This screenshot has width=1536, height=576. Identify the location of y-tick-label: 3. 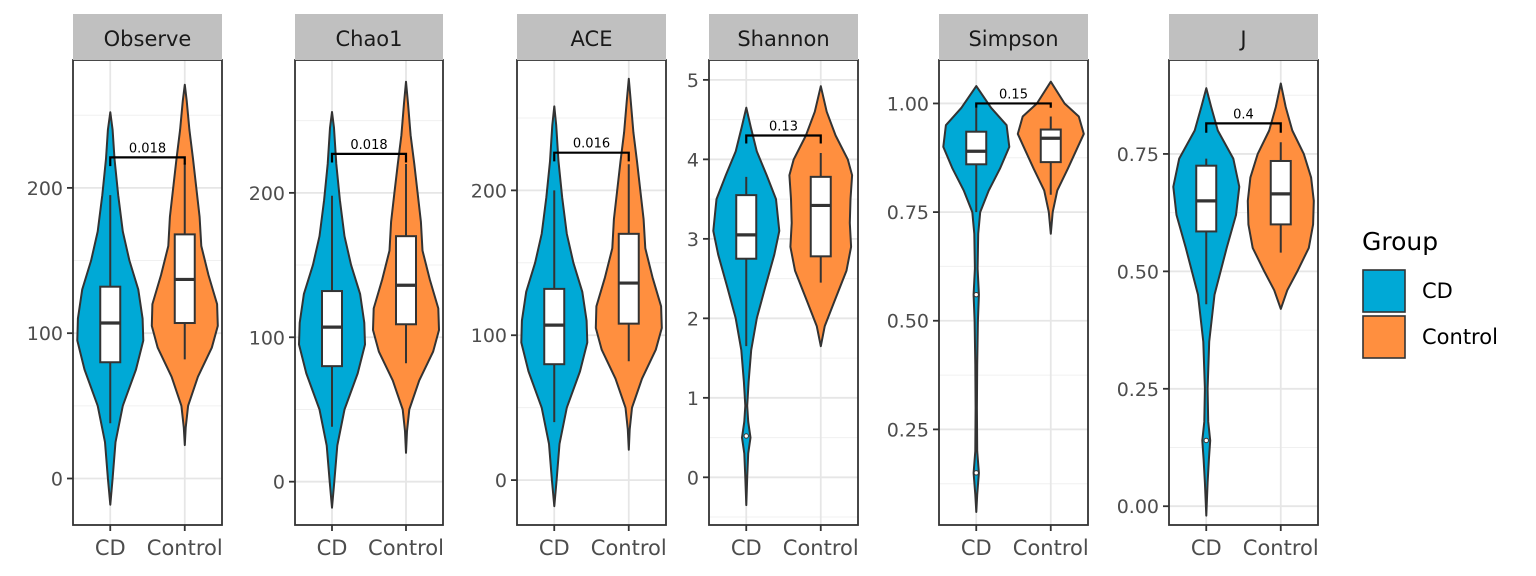
(693, 240).